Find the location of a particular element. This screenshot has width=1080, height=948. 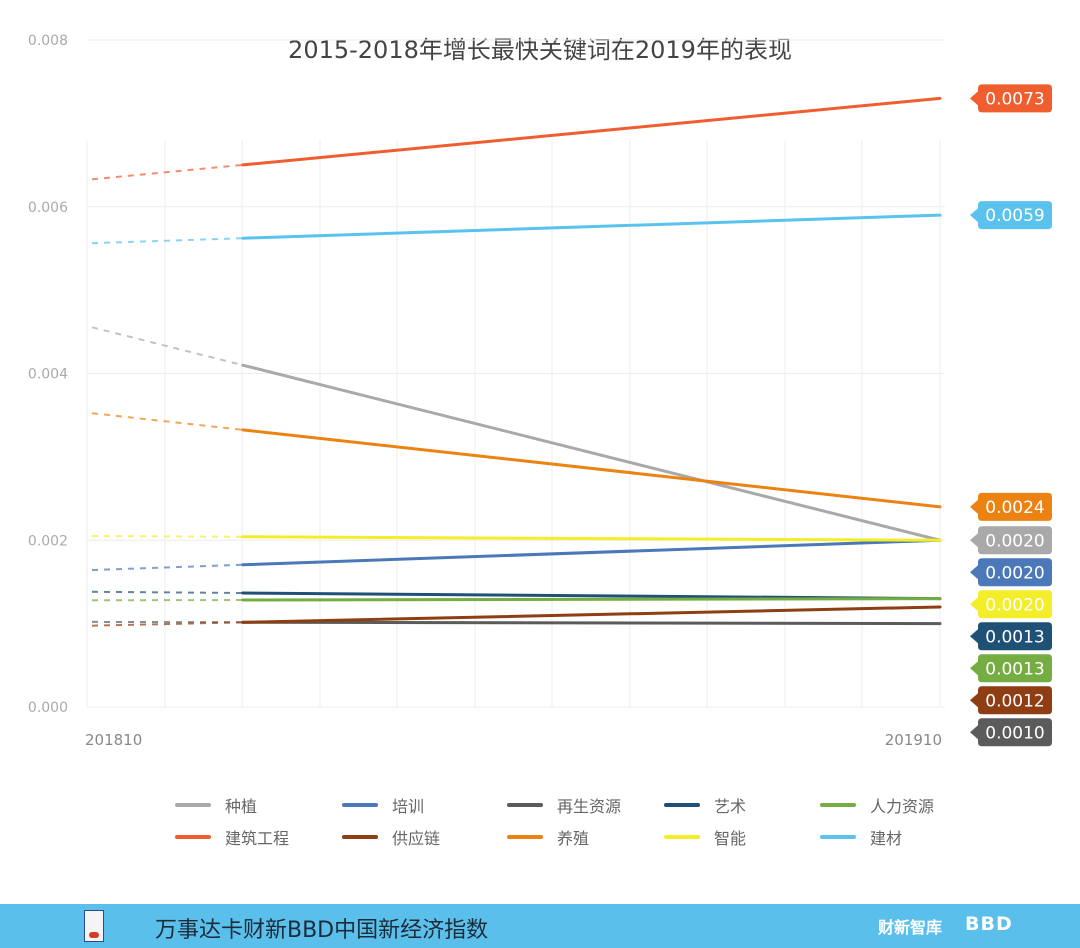

x-tick-label: 201810 is located at coordinates (113, 740).